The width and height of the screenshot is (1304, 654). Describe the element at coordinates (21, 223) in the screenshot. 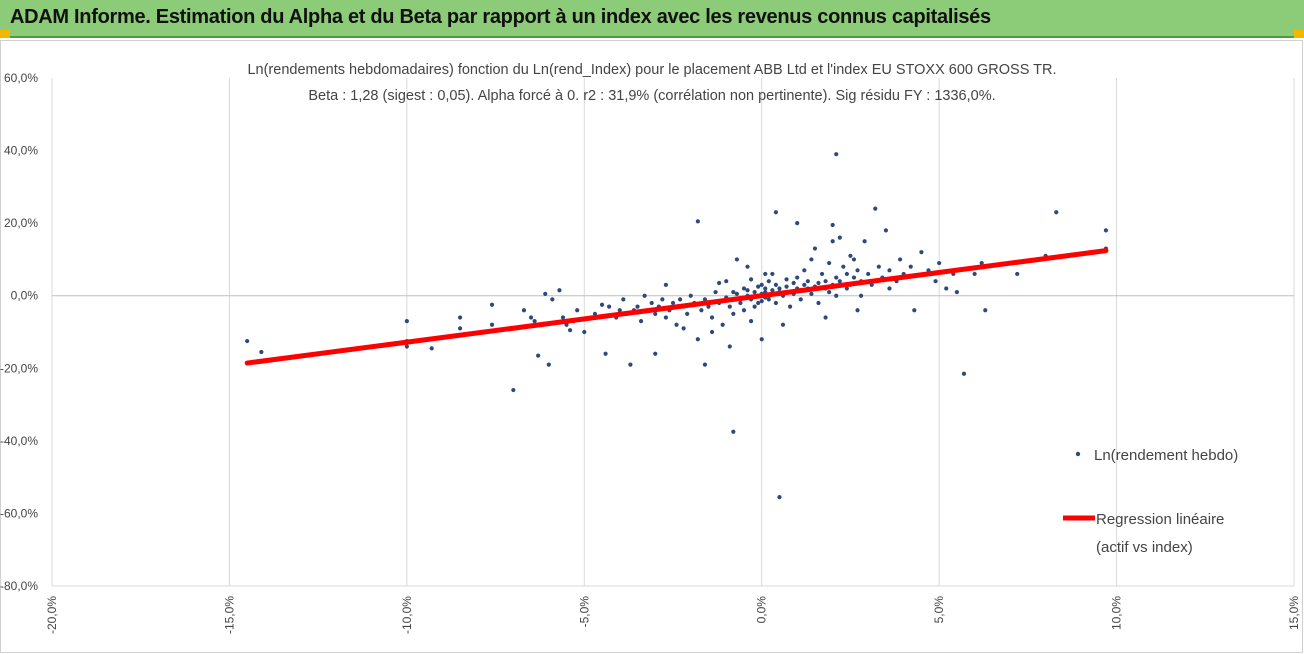

I see `y-tick-label: 20,0%` at that location.